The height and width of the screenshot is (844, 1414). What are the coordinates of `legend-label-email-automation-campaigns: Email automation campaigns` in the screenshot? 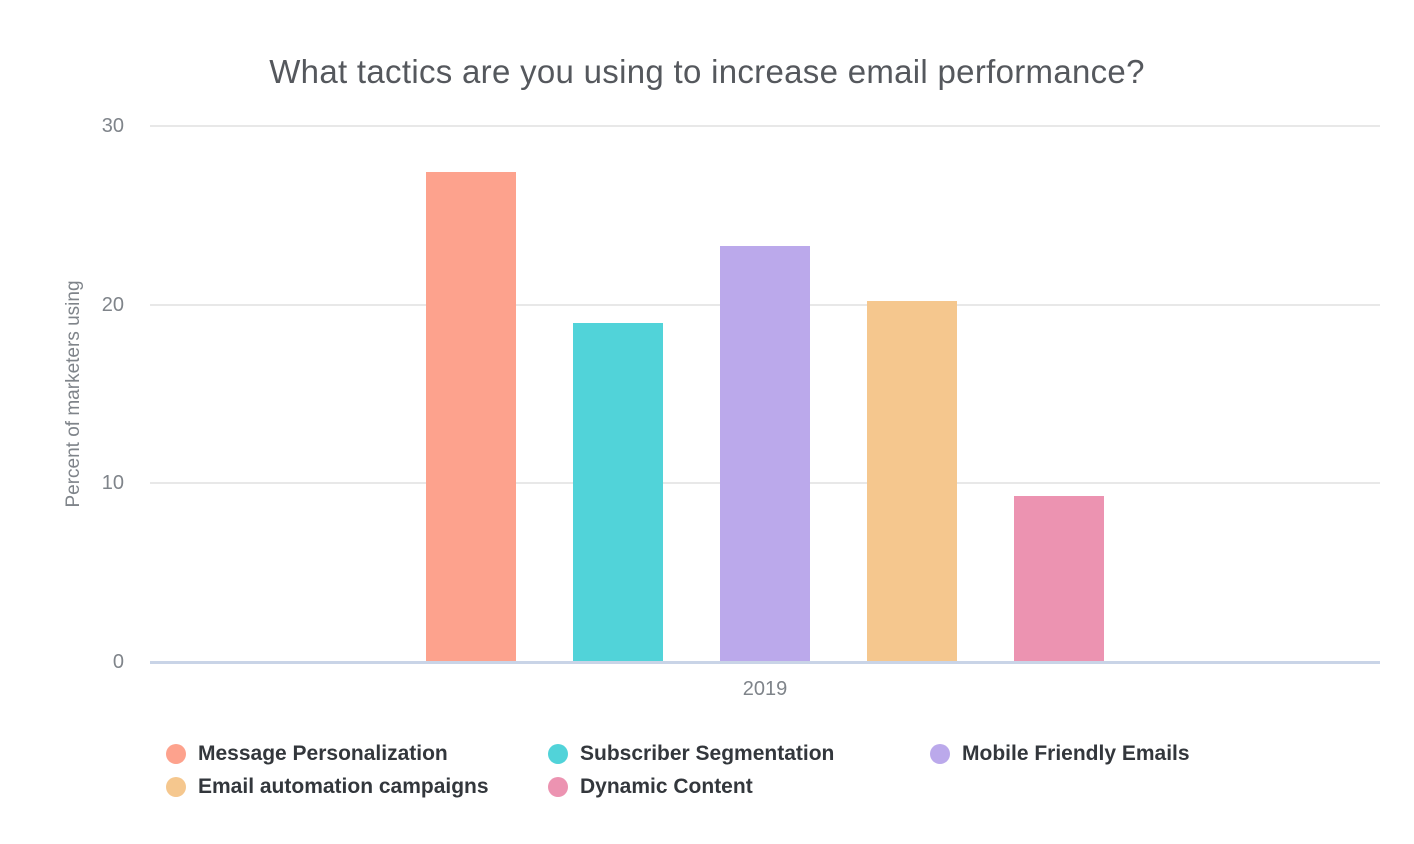 It's located at (343, 786).